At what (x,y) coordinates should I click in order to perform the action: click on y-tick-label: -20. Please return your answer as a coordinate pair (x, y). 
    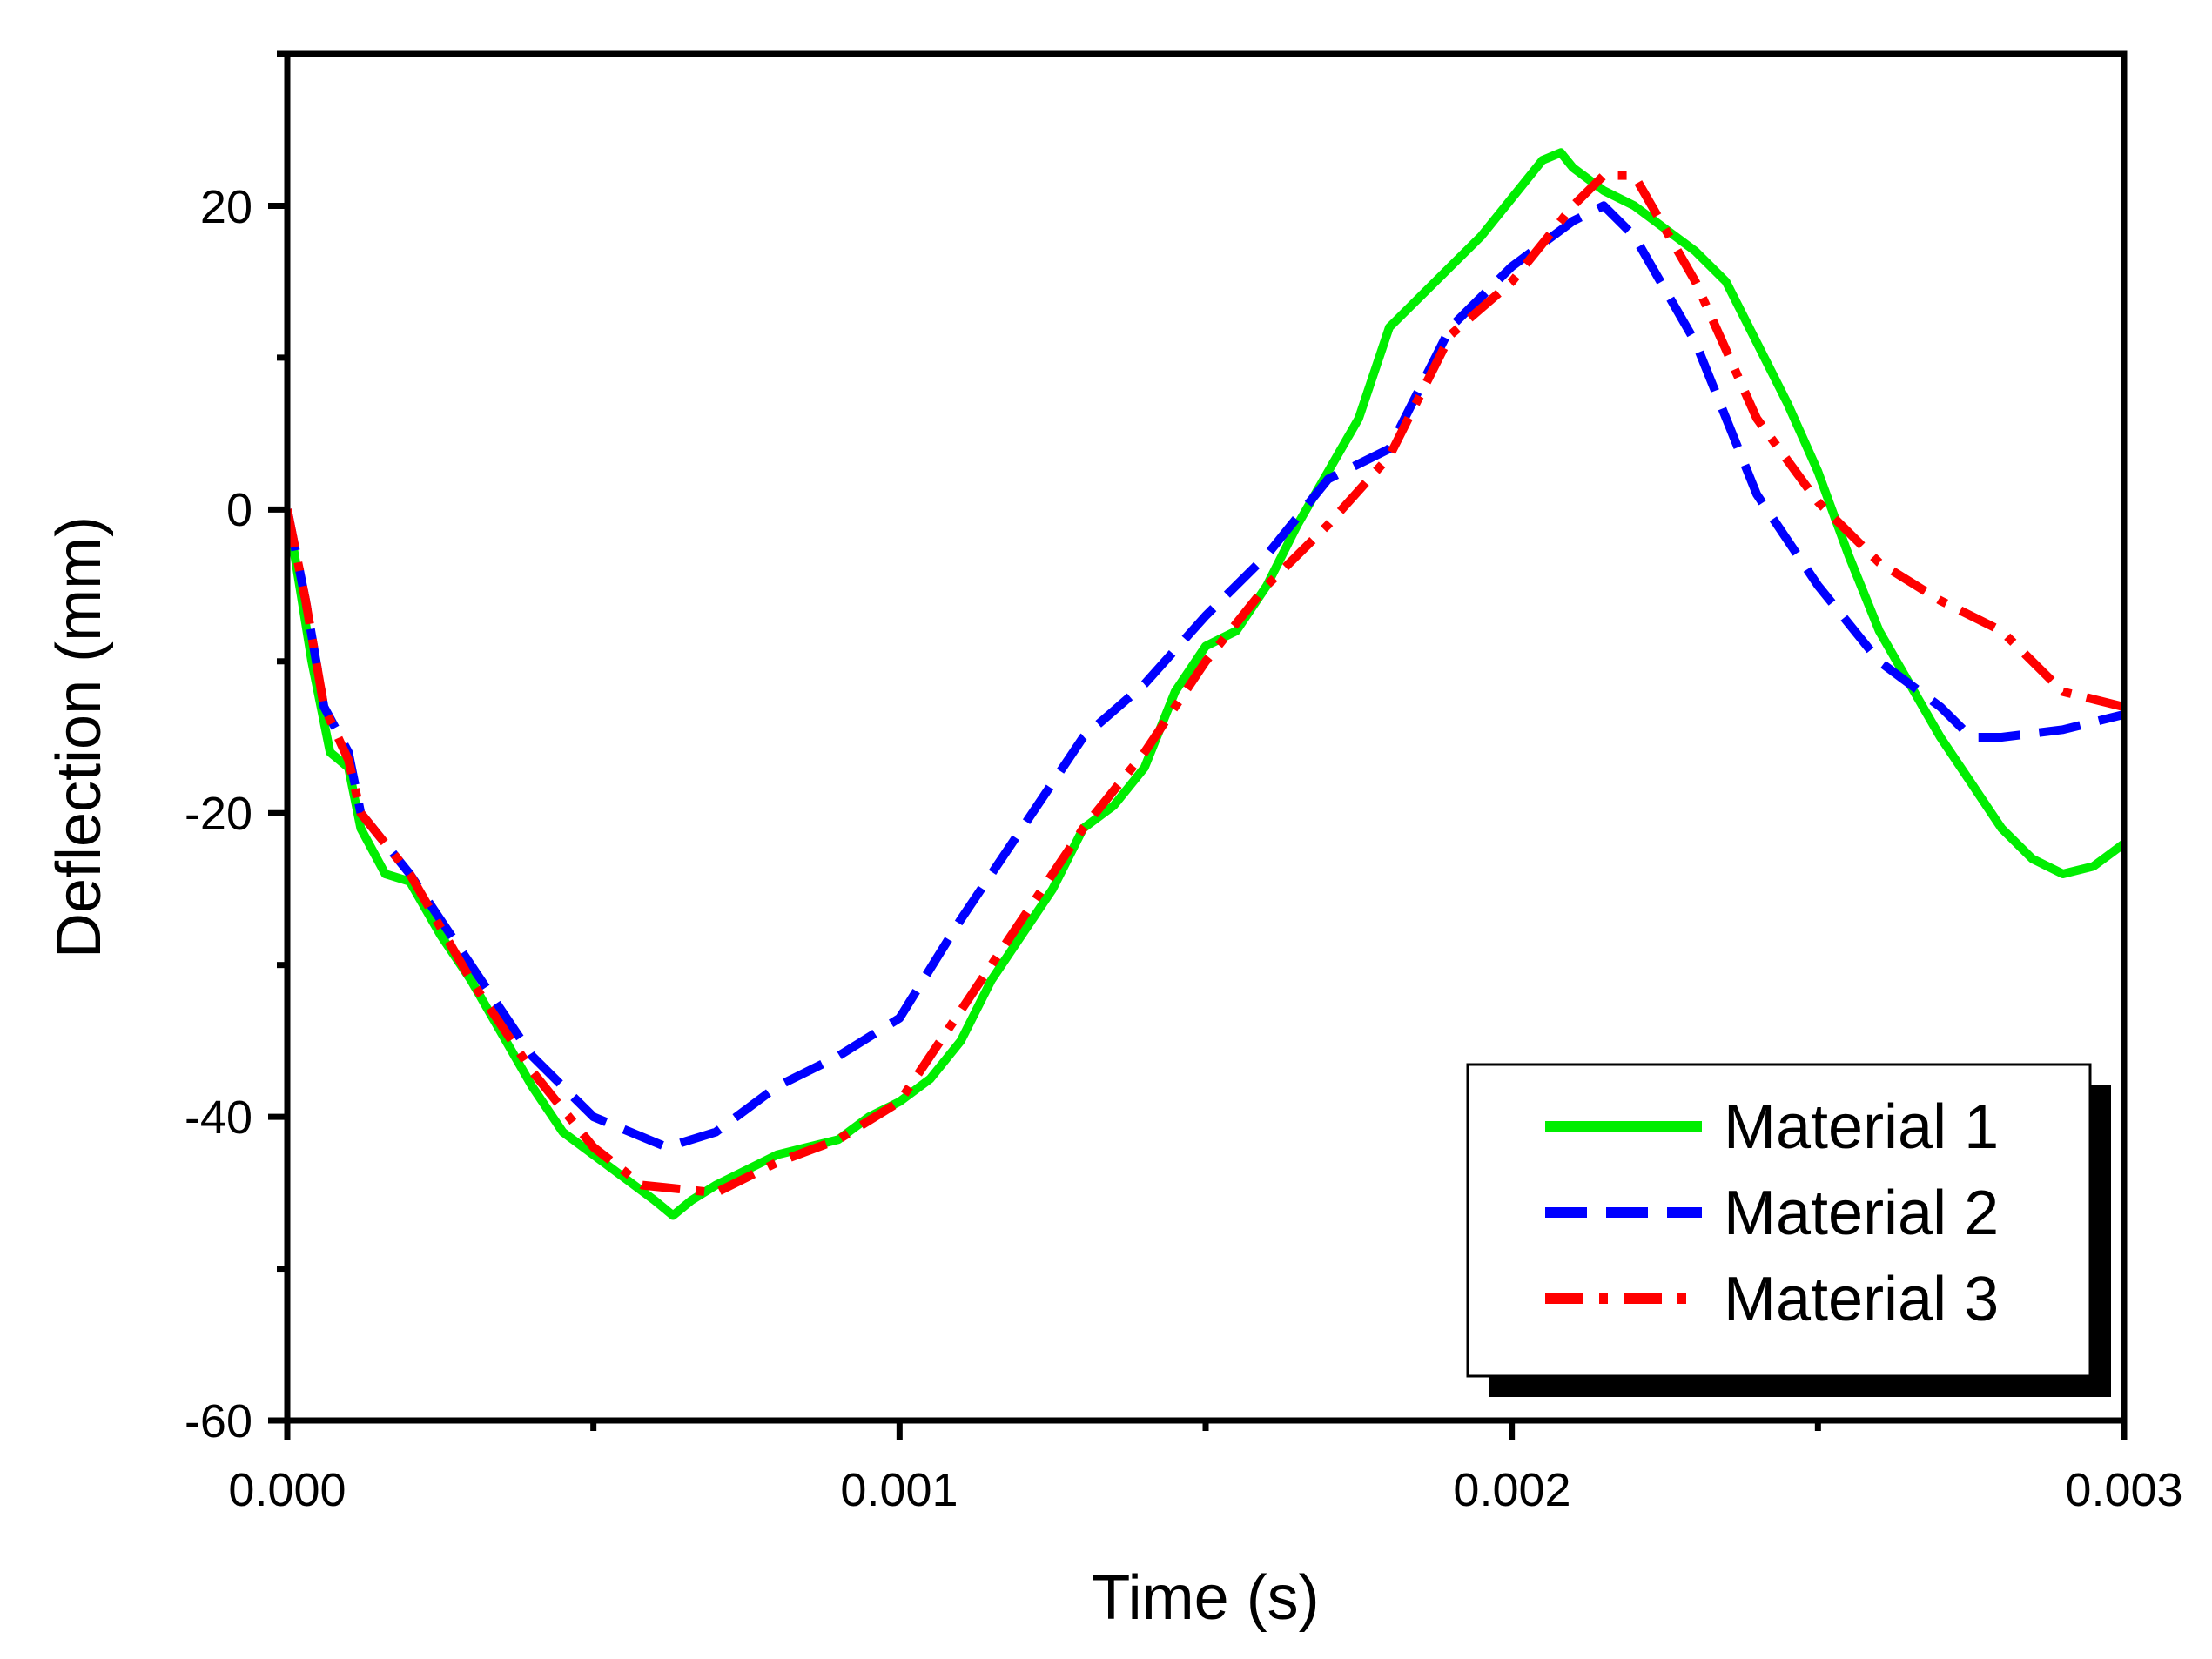
    Looking at the image, I should click on (218, 814).